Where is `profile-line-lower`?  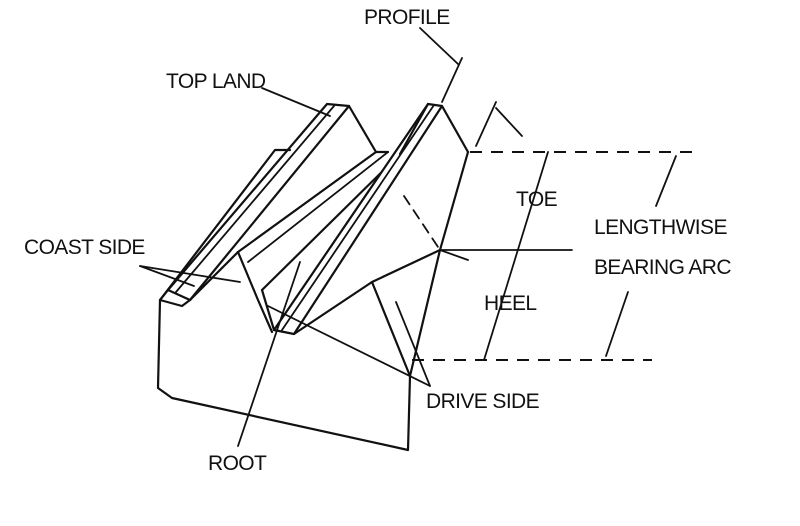
profile-line-lower is located at coordinates (486, 124).